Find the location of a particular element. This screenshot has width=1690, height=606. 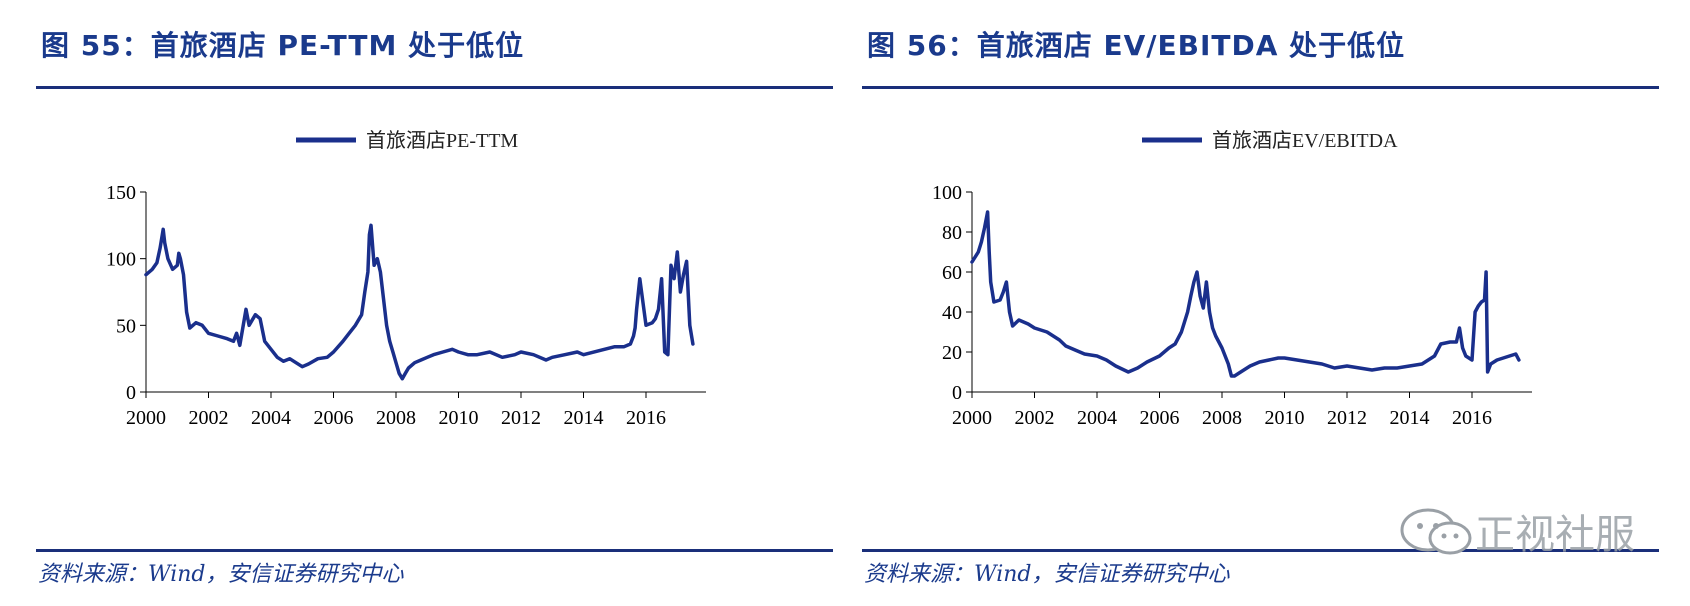

legend: 首旅酒店EV/EBITDA is located at coordinates (1270, 140).